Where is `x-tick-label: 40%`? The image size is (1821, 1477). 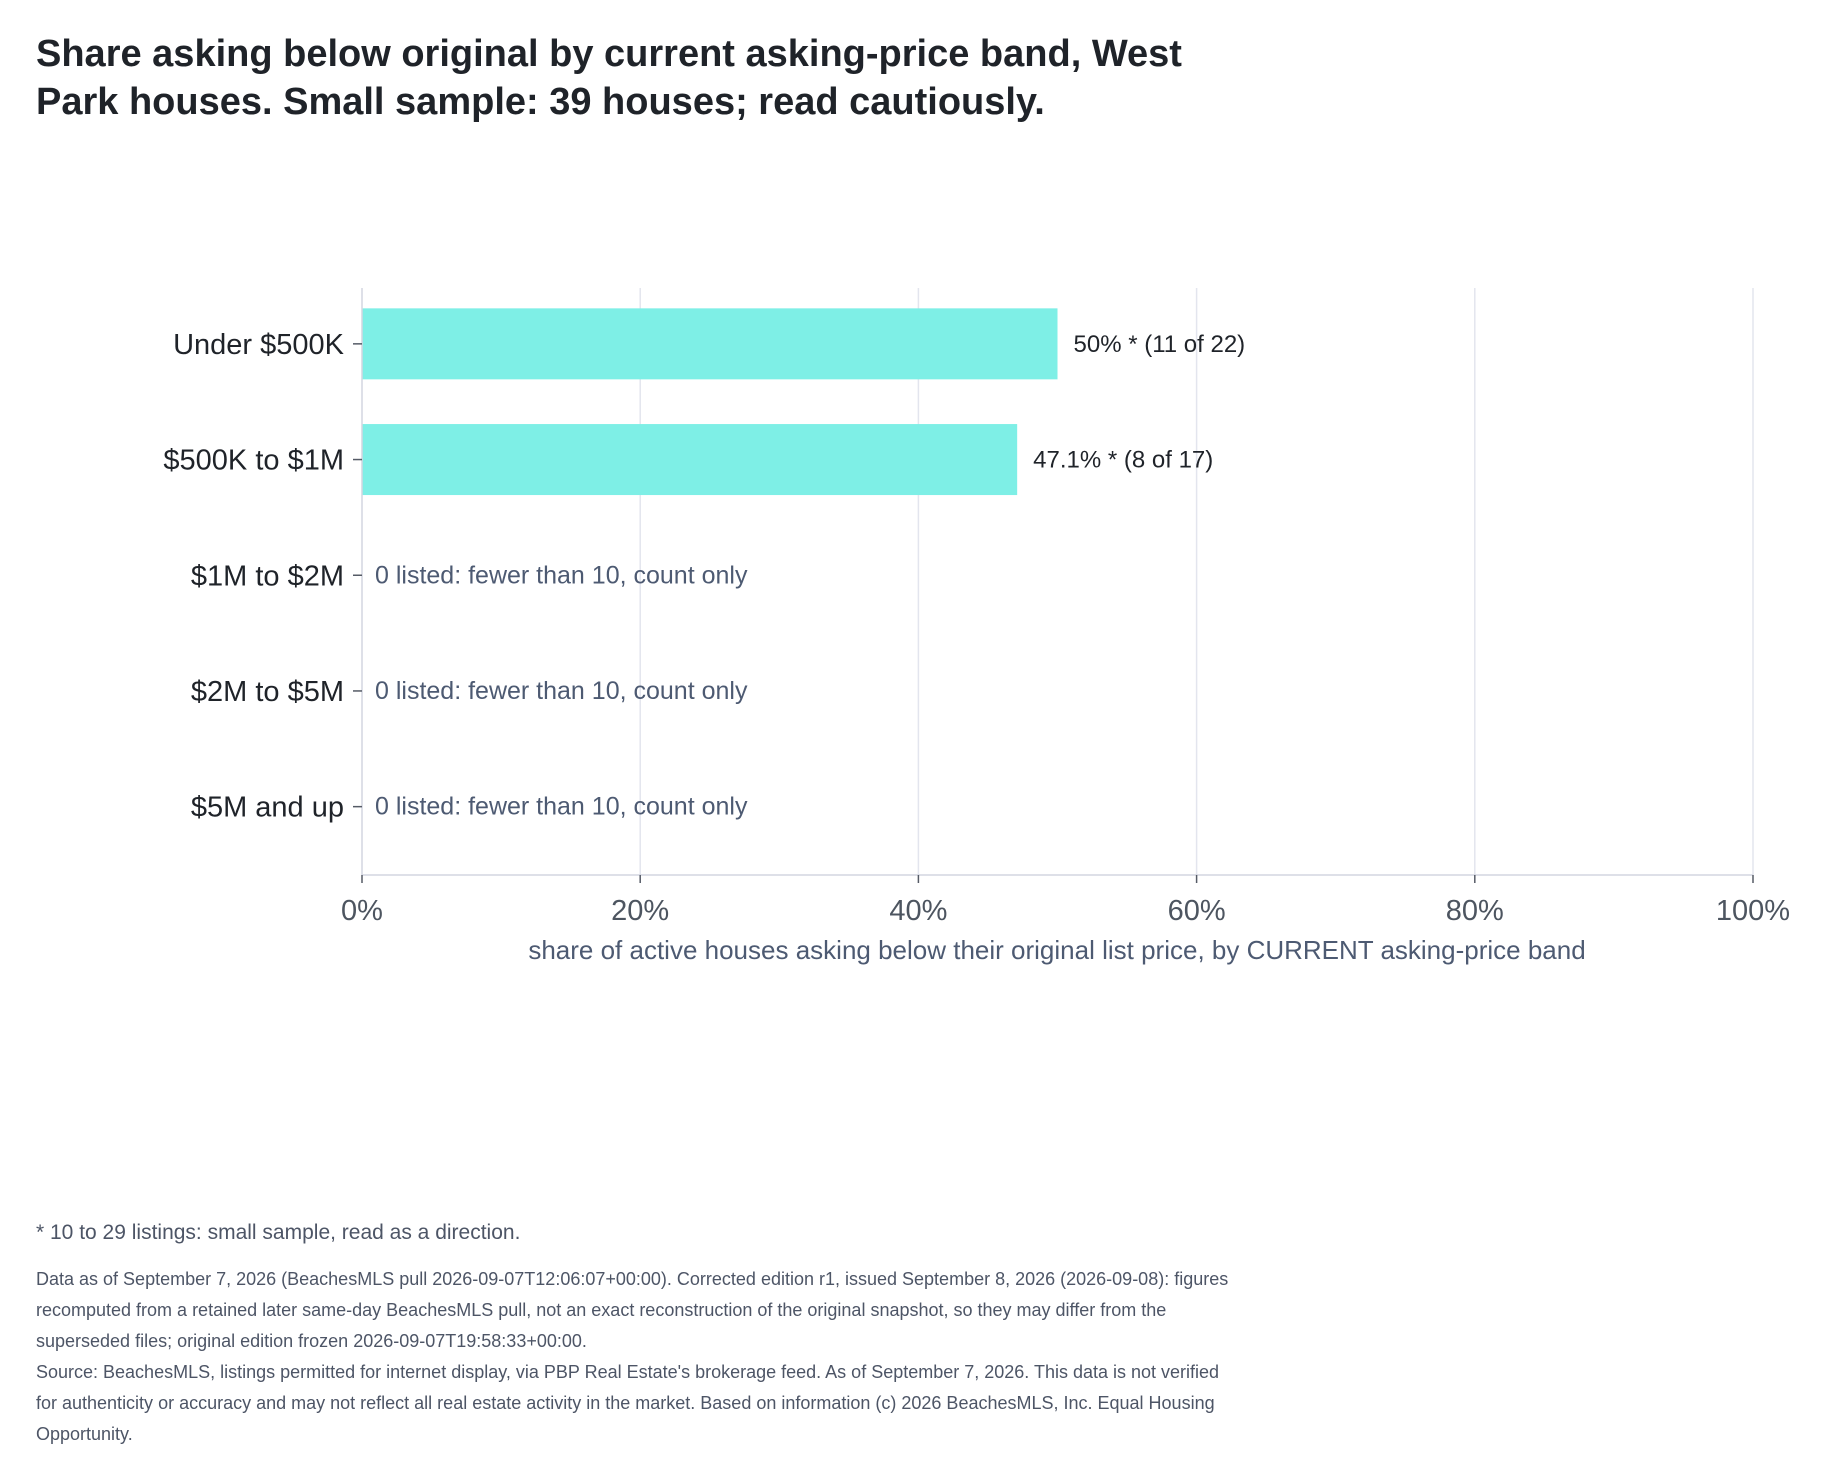
x-tick-label: 40% is located at coordinates (918, 911).